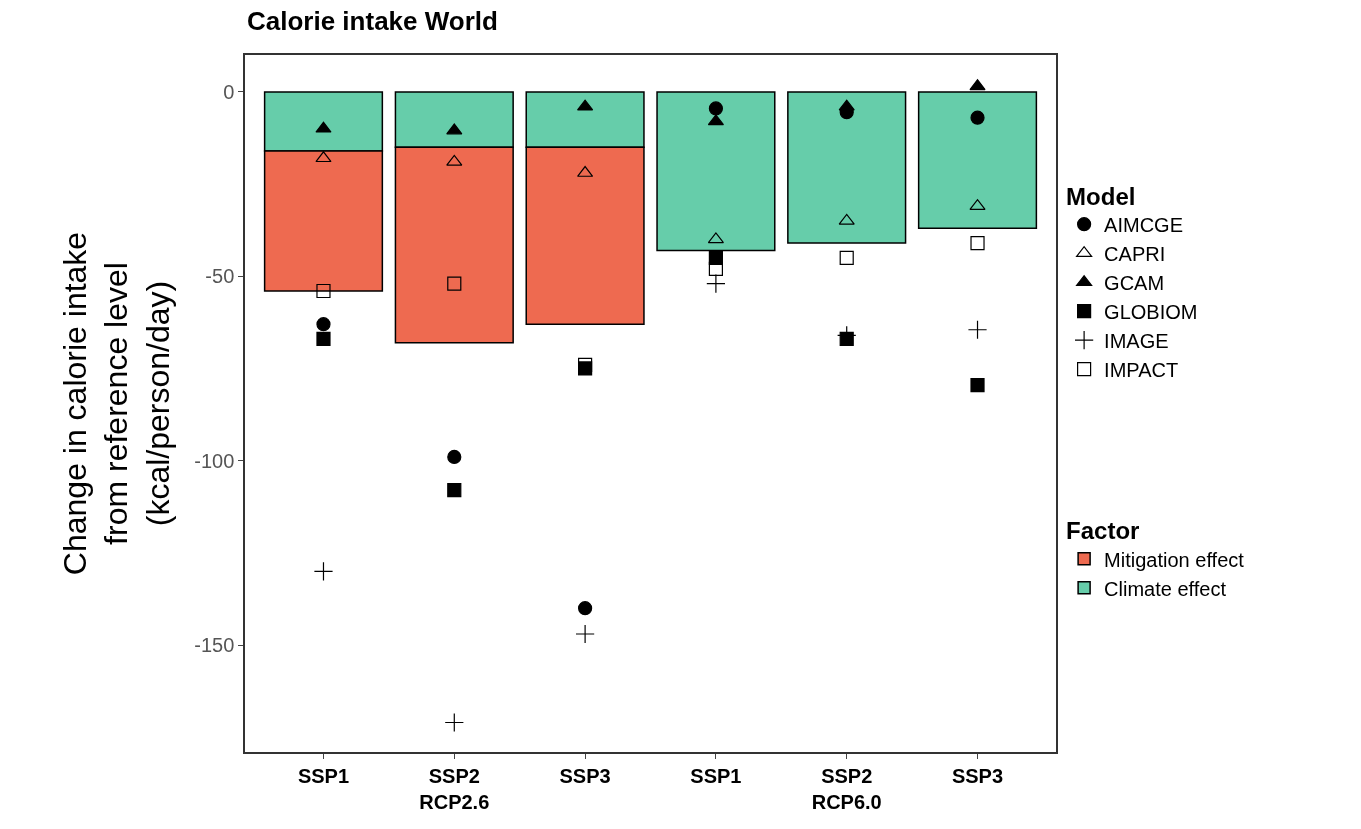 This screenshot has height=829, width=1361. I want to click on y-tick-label: -50, so click(220, 276).